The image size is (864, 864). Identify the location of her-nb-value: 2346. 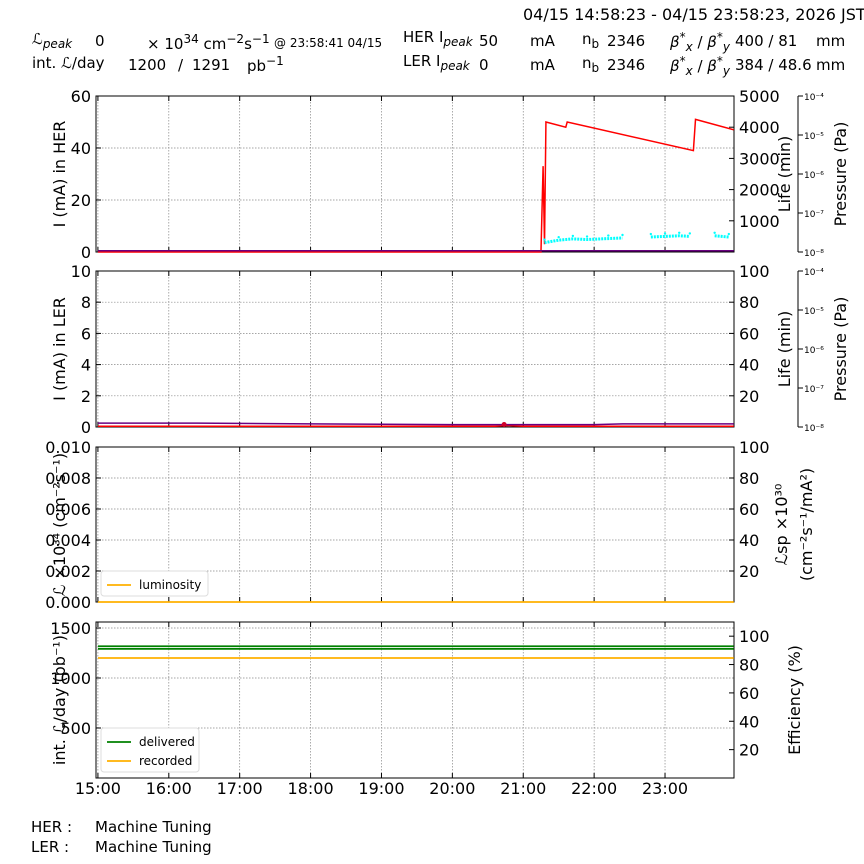
(626, 41).